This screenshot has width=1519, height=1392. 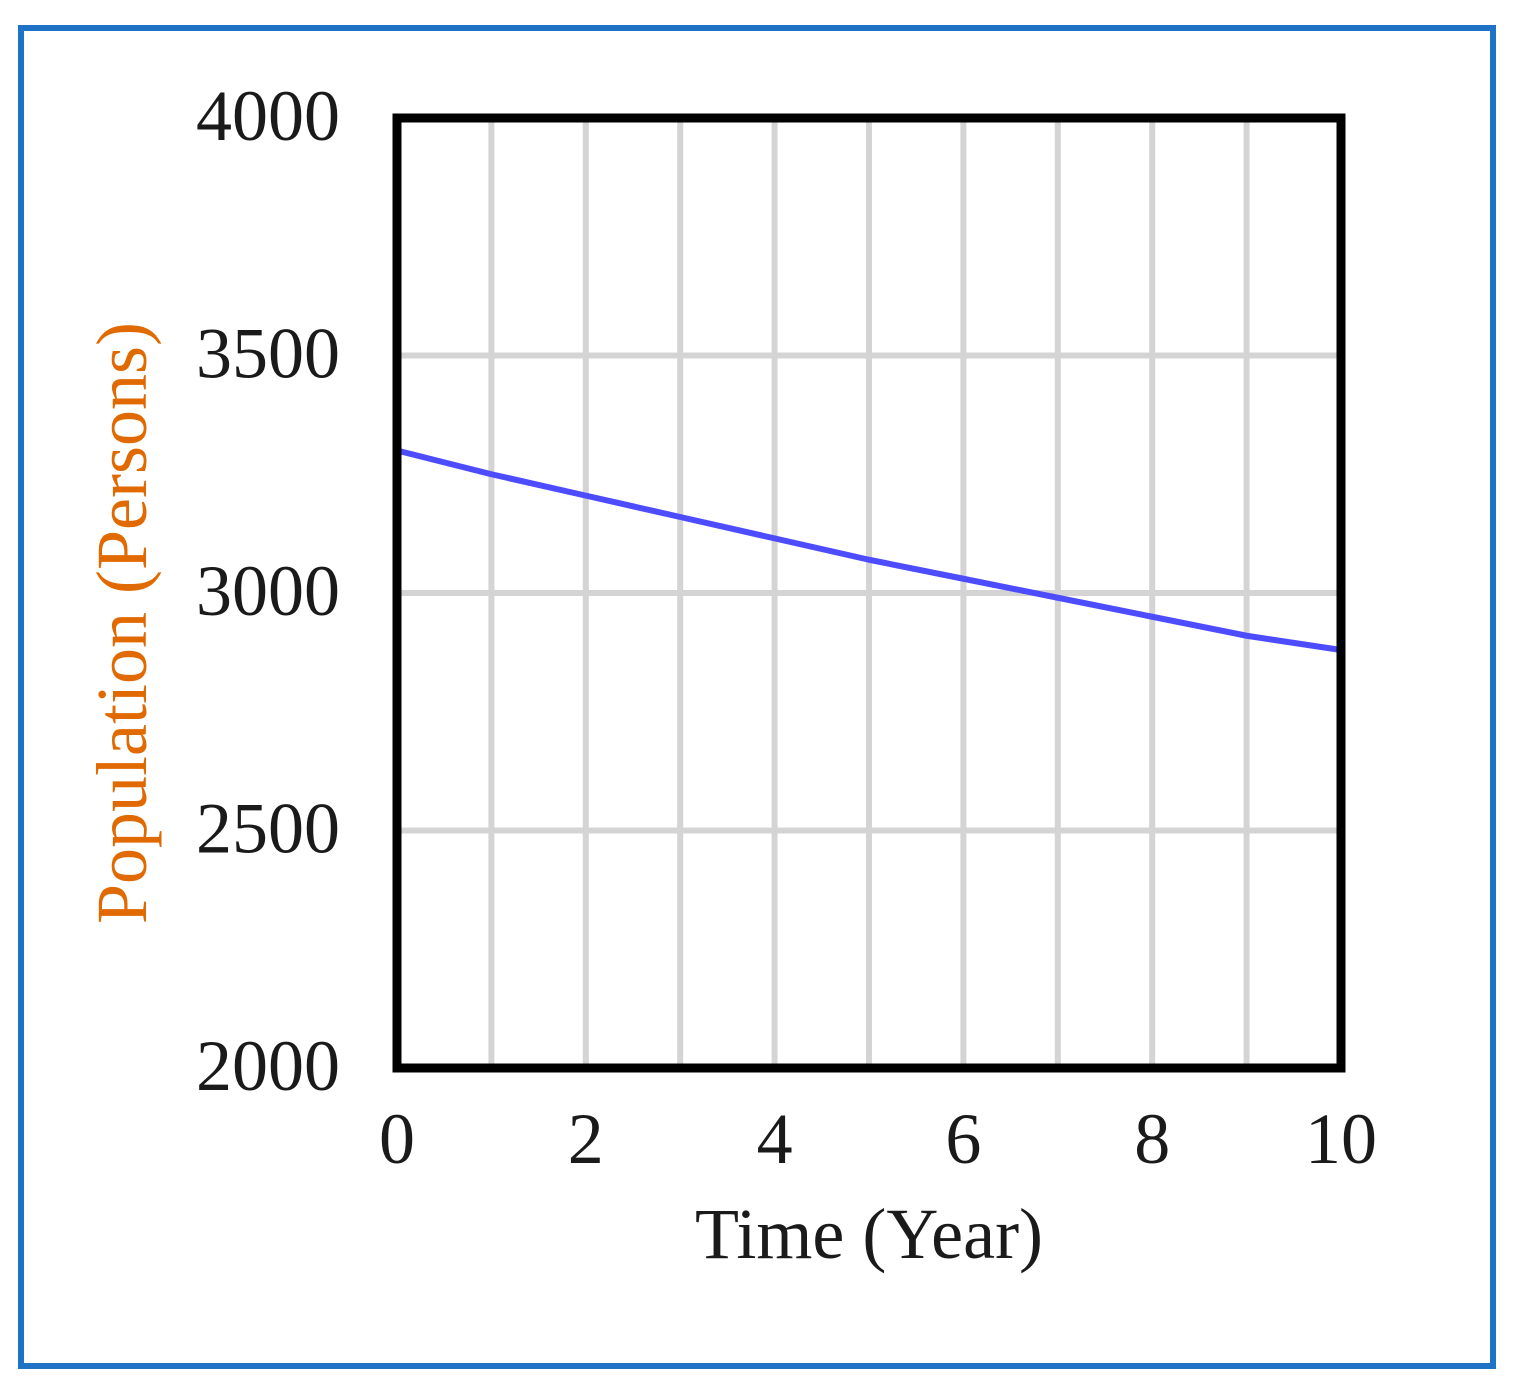 I want to click on y-tick-label: 2000, so click(x=268, y=1066).